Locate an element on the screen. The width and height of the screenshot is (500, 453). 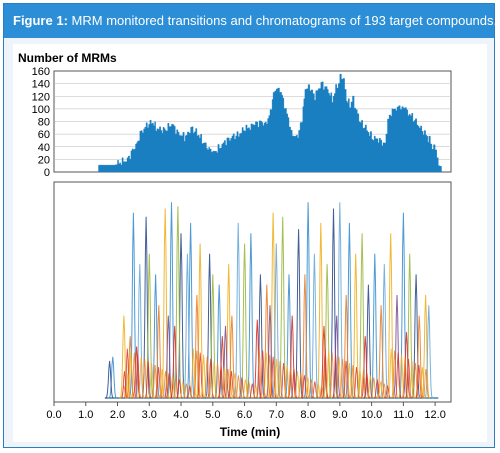
x-tick-label: 4.0 is located at coordinates (180, 415).